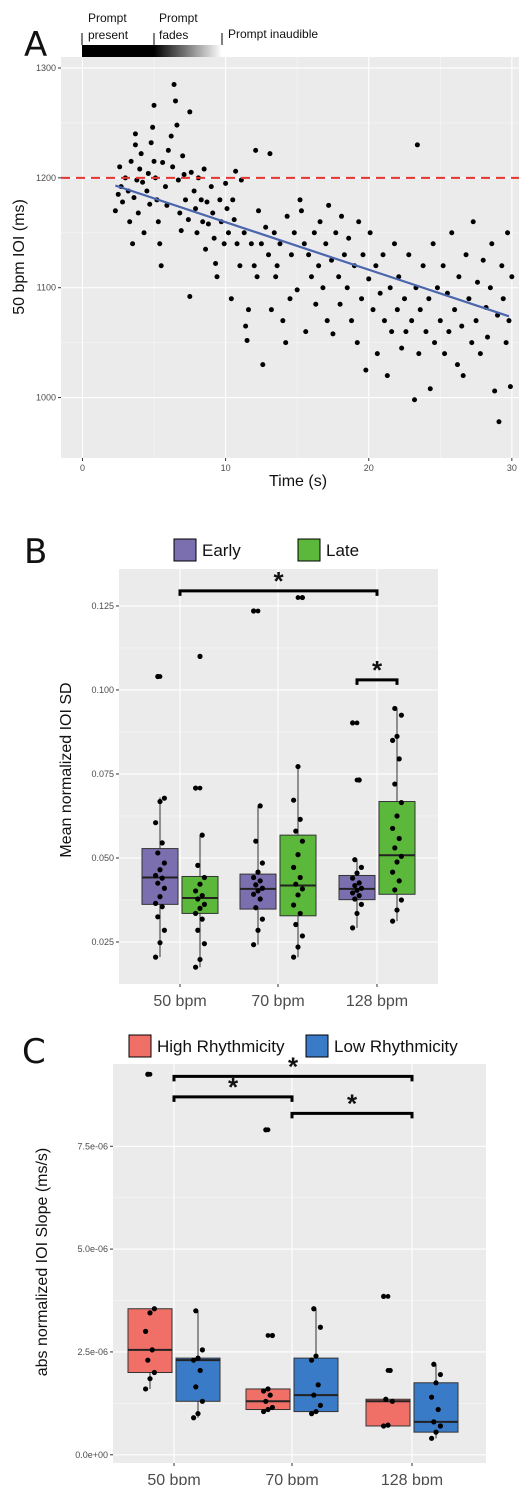 This screenshot has width=521, height=1485. Describe the element at coordinates (118, 52) in the screenshot. I see `prompt-present-bar` at that location.